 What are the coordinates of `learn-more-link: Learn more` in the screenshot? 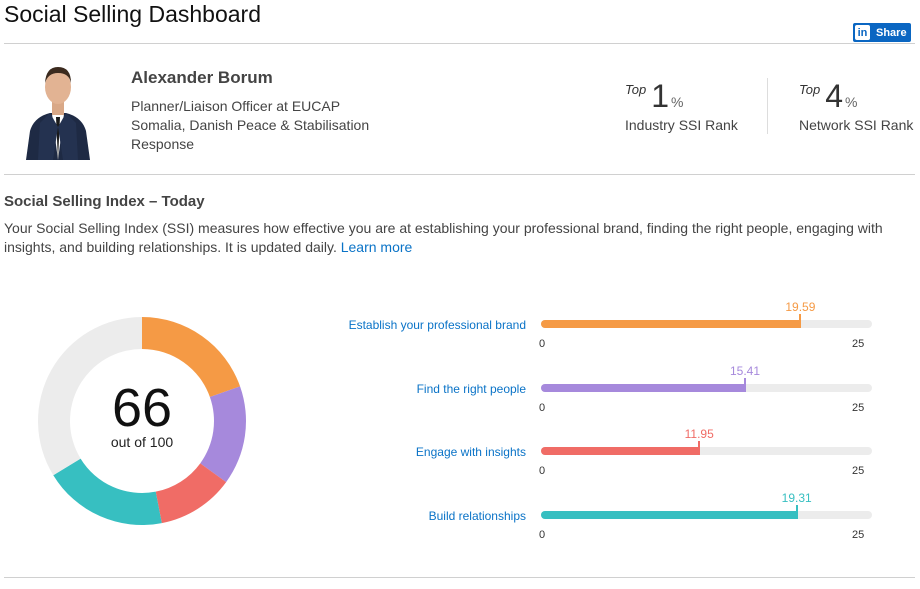 It's located at (376, 247).